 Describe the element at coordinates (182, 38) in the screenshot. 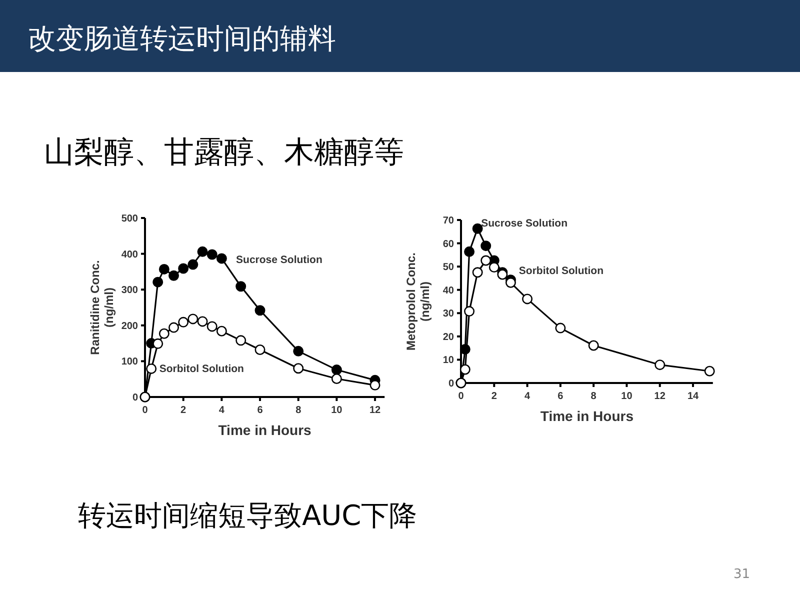

I see `chart-title: 改变肠道转运时间的辅料` at that location.